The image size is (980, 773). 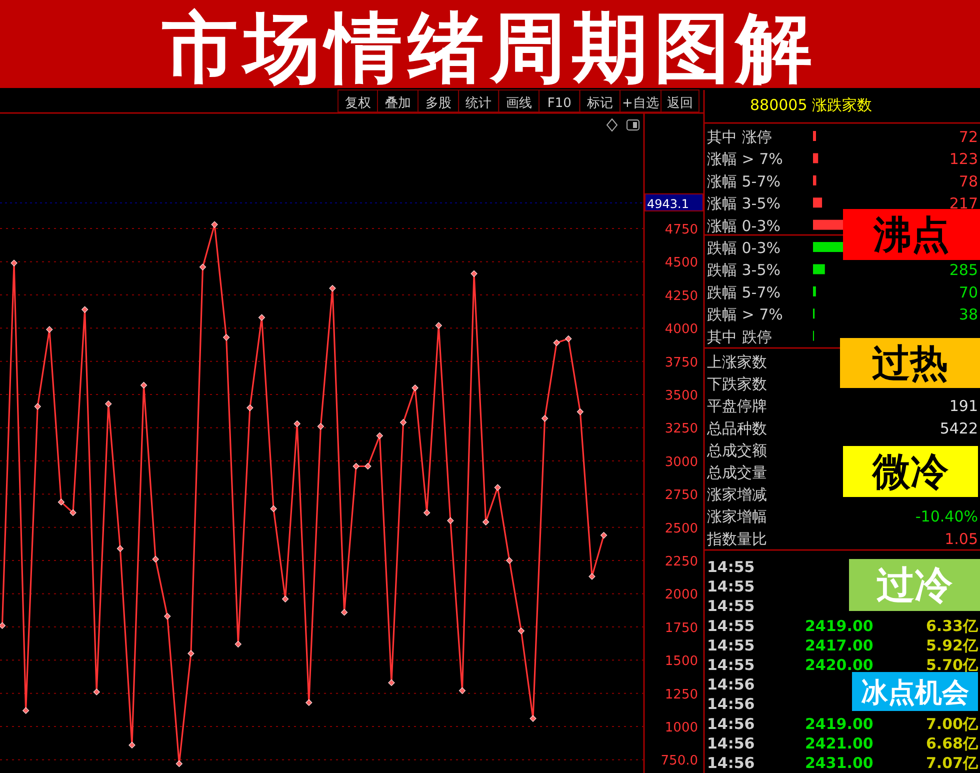 I want to click on y-tick-label: 4750, so click(x=681, y=230).